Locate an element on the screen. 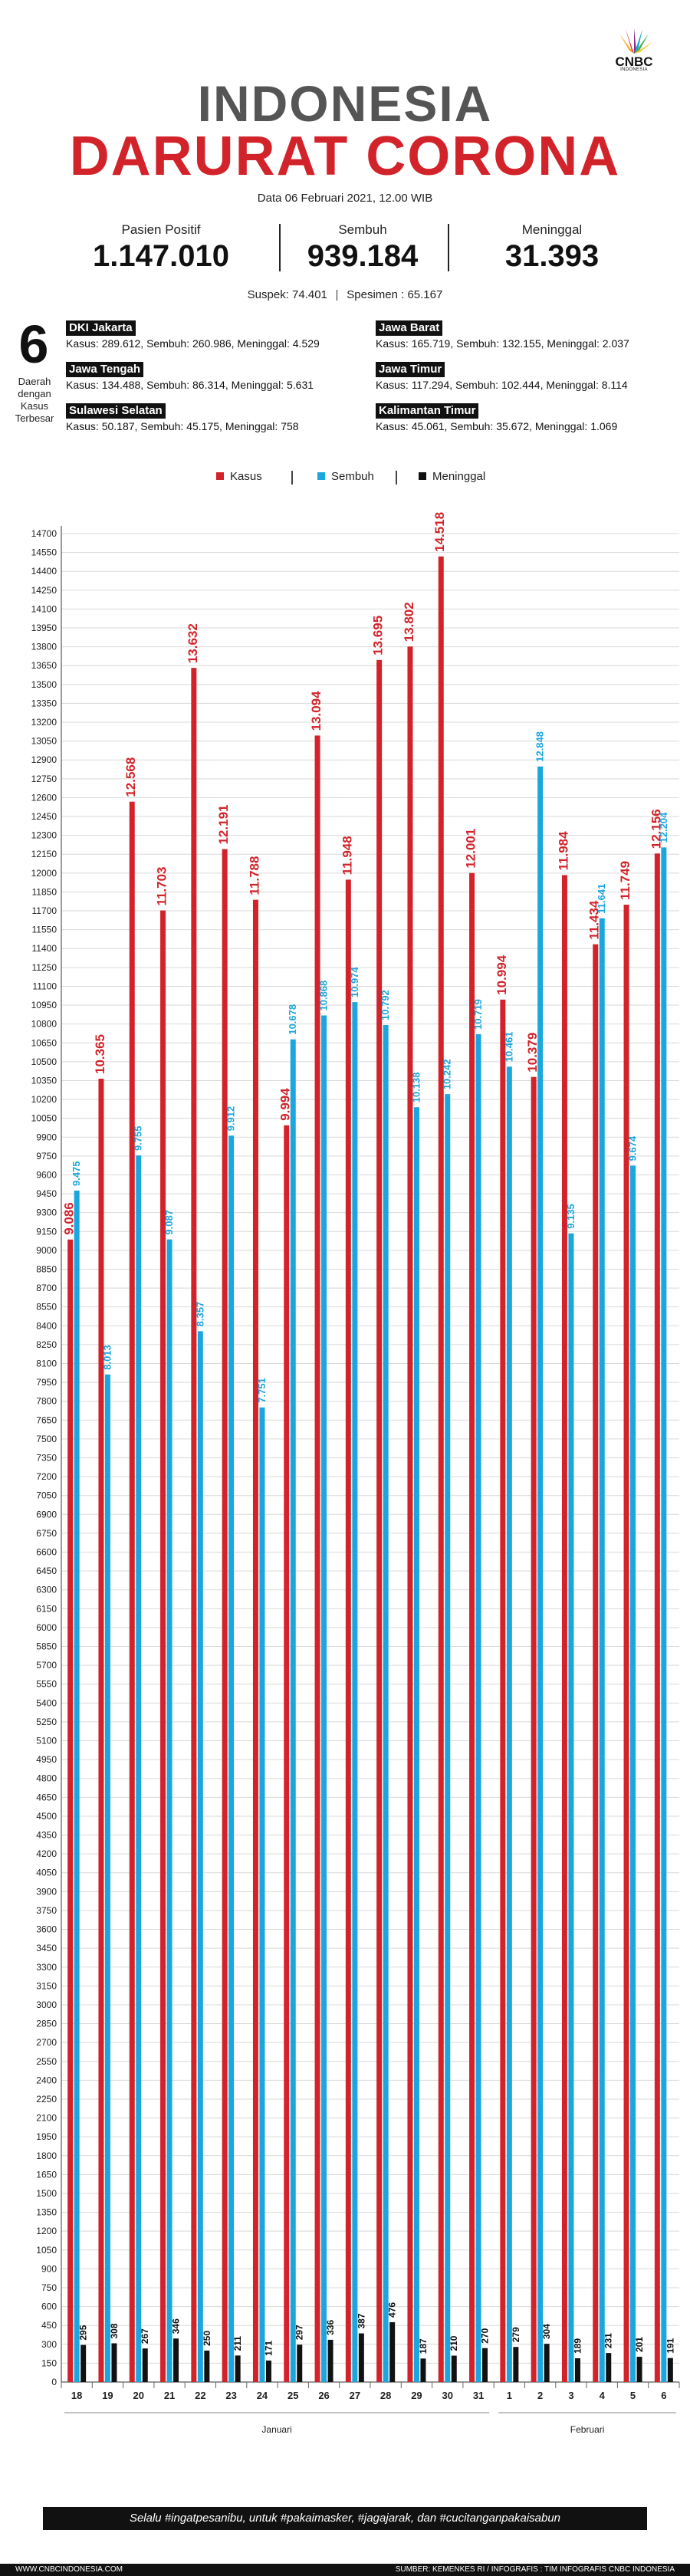 The image size is (690, 2576). x-tick-label: 6 is located at coordinates (663, 2396).